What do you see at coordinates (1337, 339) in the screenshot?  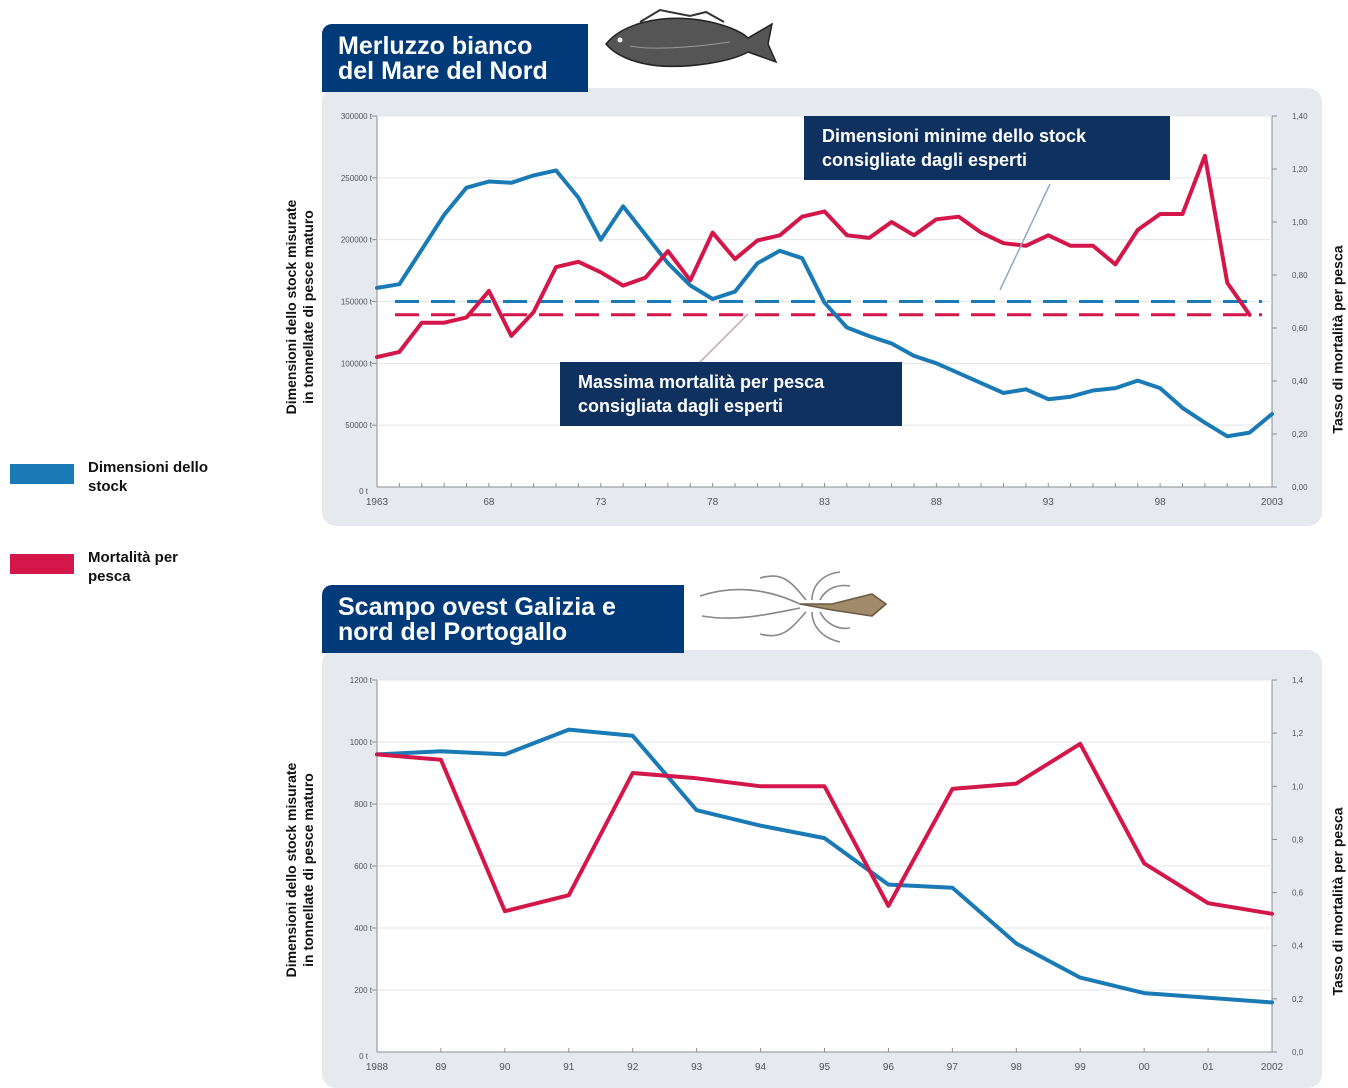 I see `chart-cod-right-axis-label: Tasso di mortalità per pesca` at bounding box center [1337, 339].